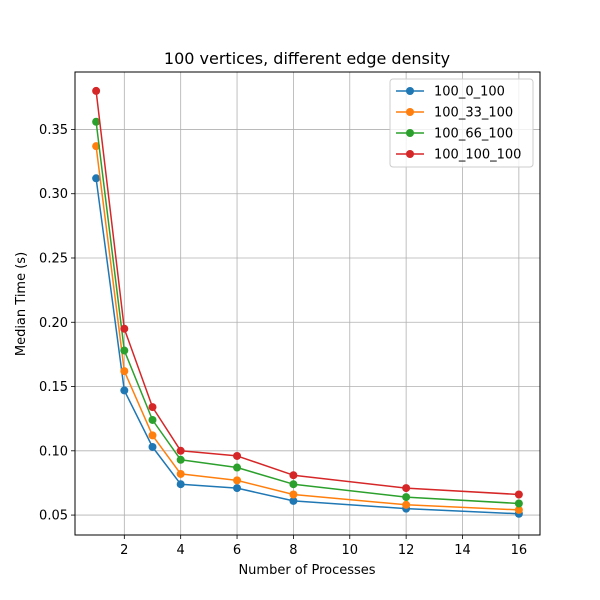 Image resolution: width=600 pixels, height=600 pixels. Describe the element at coordinates (462, 550) in the screenshot. I see `x-tick-label: 14` at that location.